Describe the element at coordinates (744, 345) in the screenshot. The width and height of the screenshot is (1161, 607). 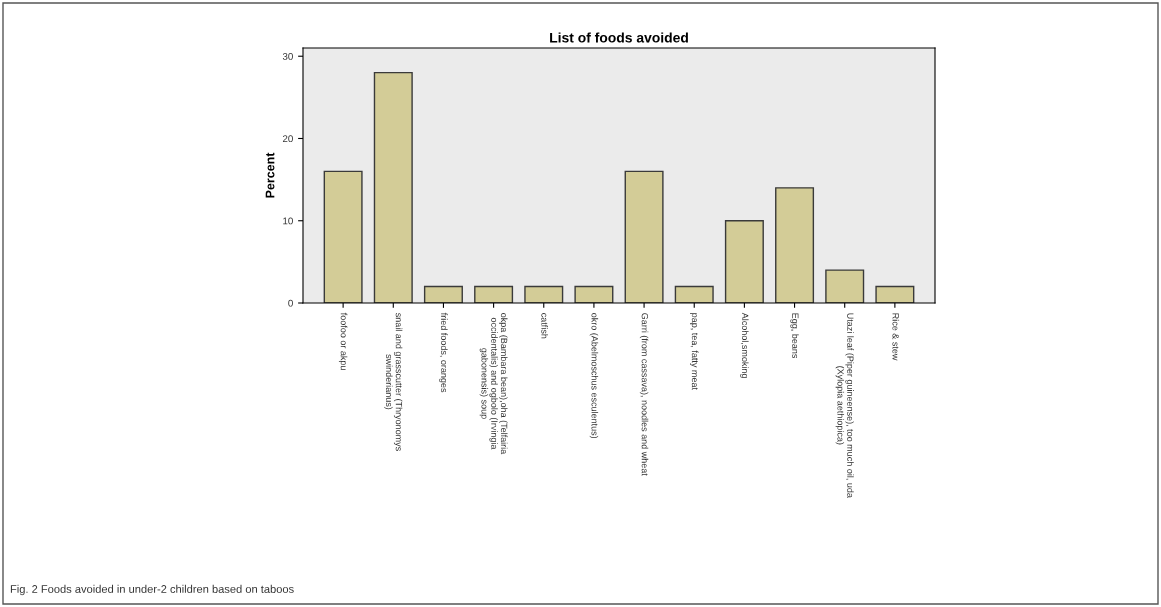
I see `x-tick-label: Alcohol,smoking` at that location.